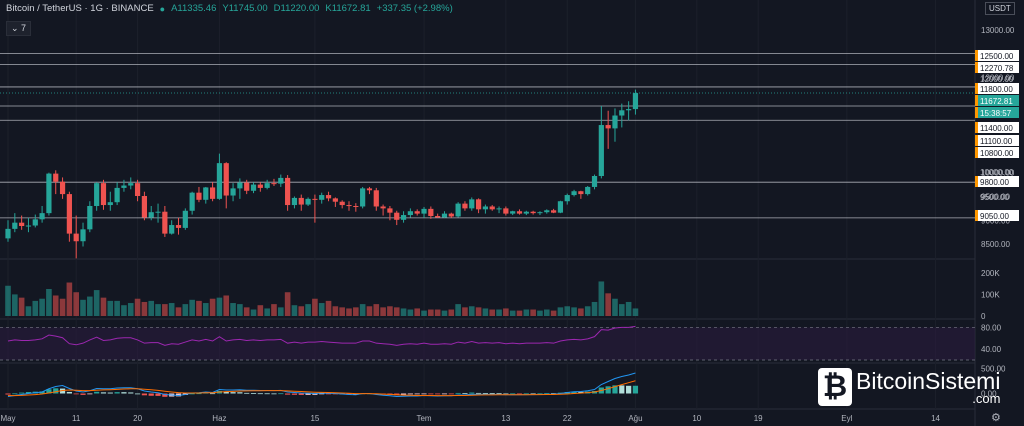 This screenshot has height=426, width=1024. What do you see at coordinates (935, 418) in the screenshot?
I see `x-tick-label: 14` at bounding box center [935, 418].